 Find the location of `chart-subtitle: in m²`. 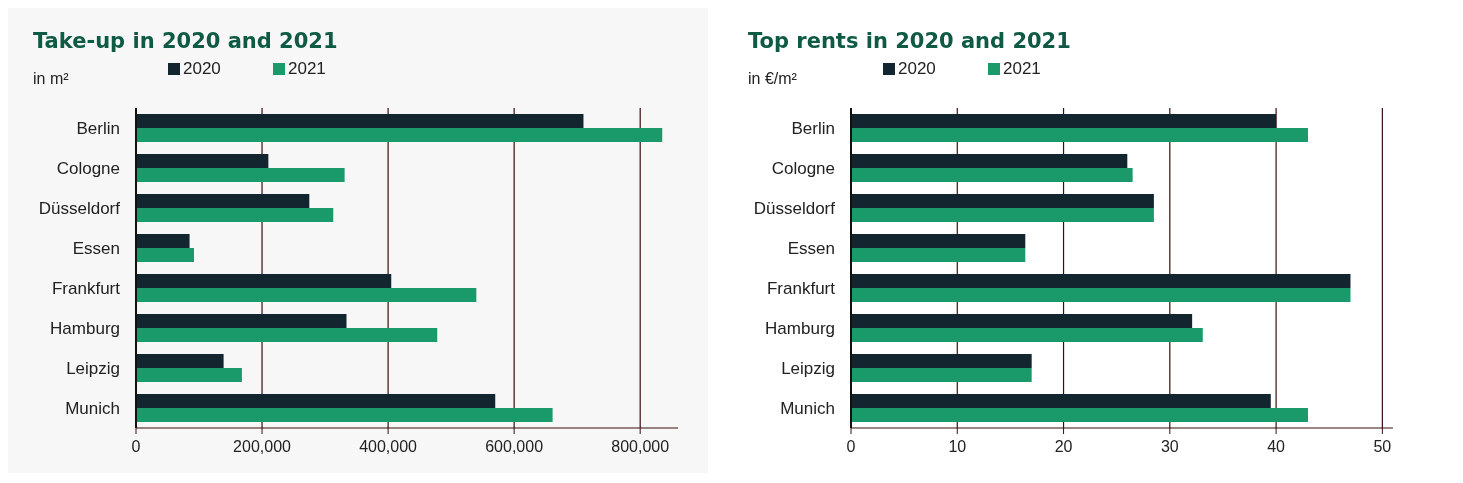

chart-subtitle: in m² is located at coordinates (51, 78).